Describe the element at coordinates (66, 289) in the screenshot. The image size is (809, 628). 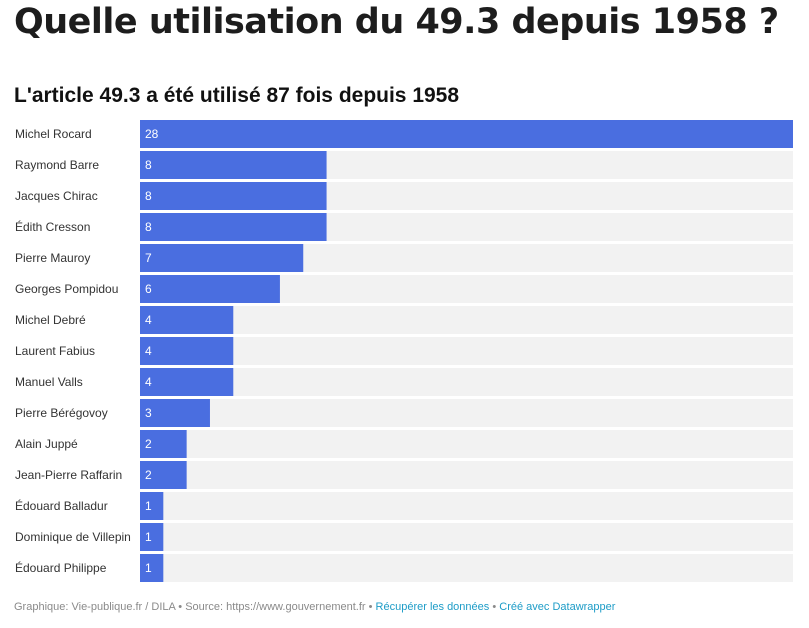
I see `category-label-georges-pompidou: Georges Pompidou` at that location.